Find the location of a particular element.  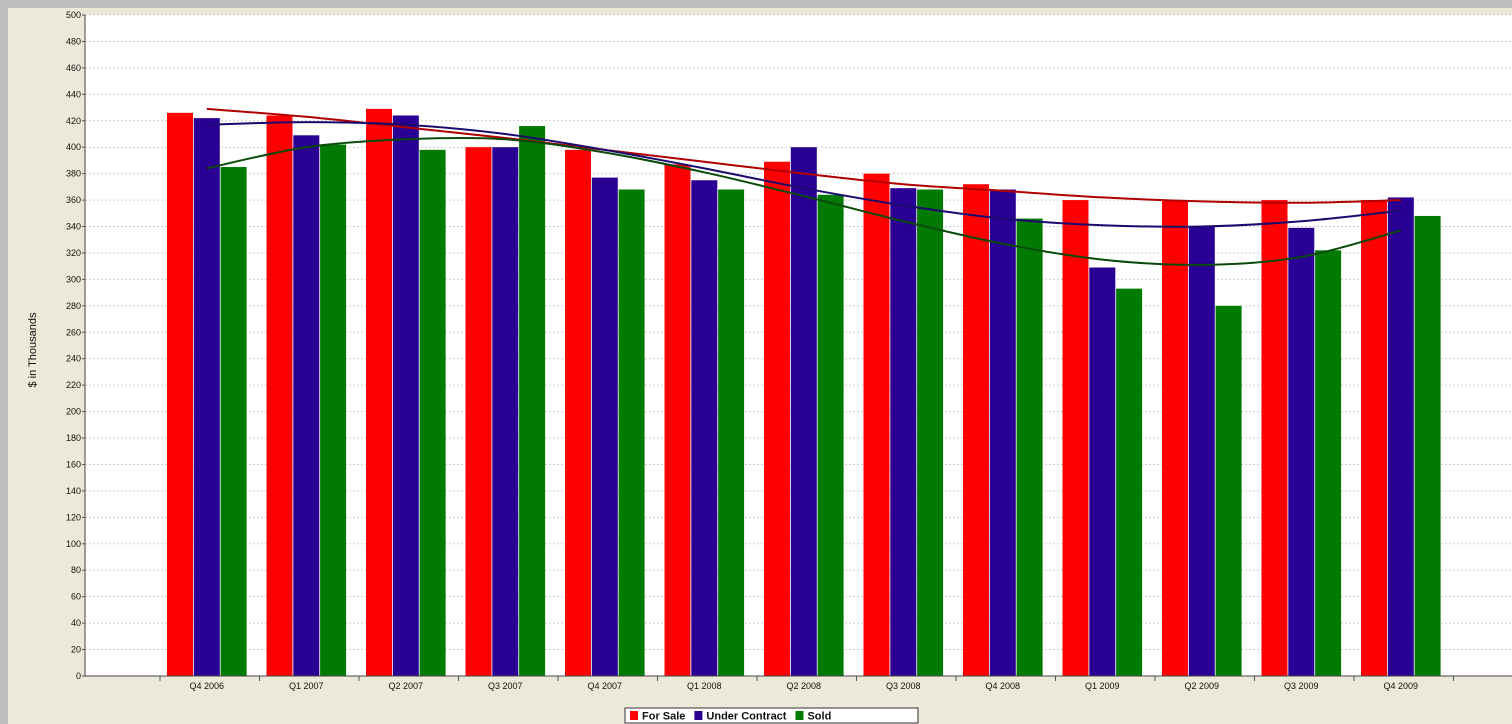

legend: For Sale Under Contract Sold is located at coordinates (771, 715).